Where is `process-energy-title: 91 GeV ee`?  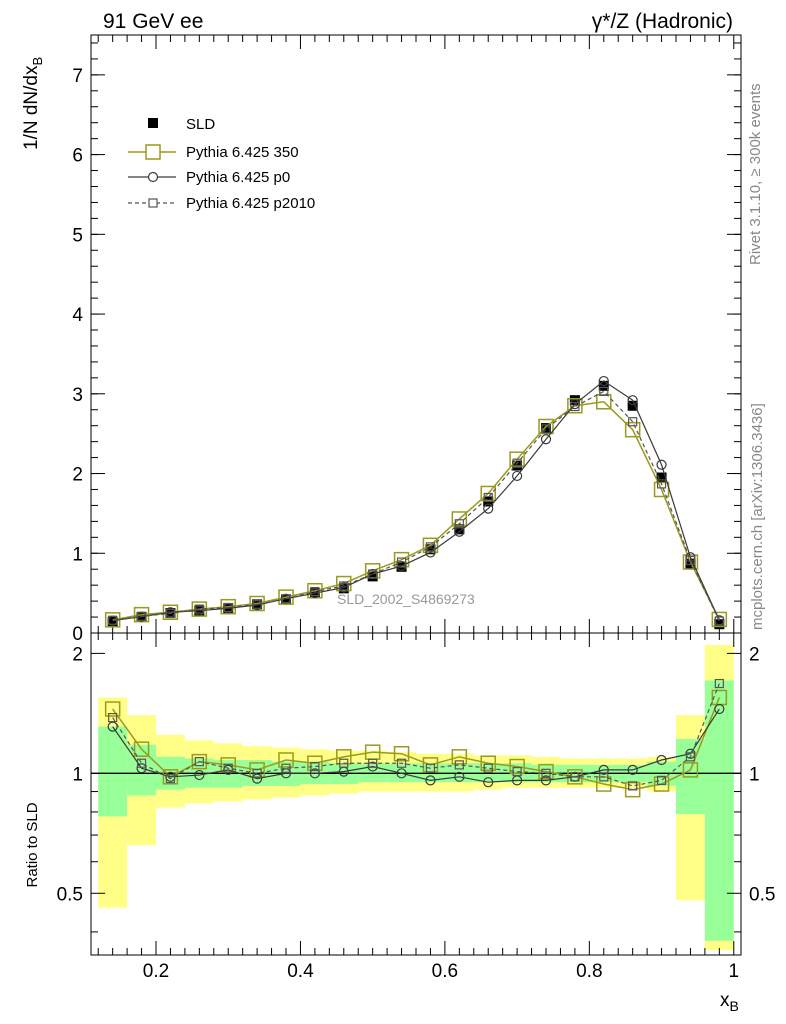
process-energy-title: 91 GeV ee is located at coordinates (153, 21).